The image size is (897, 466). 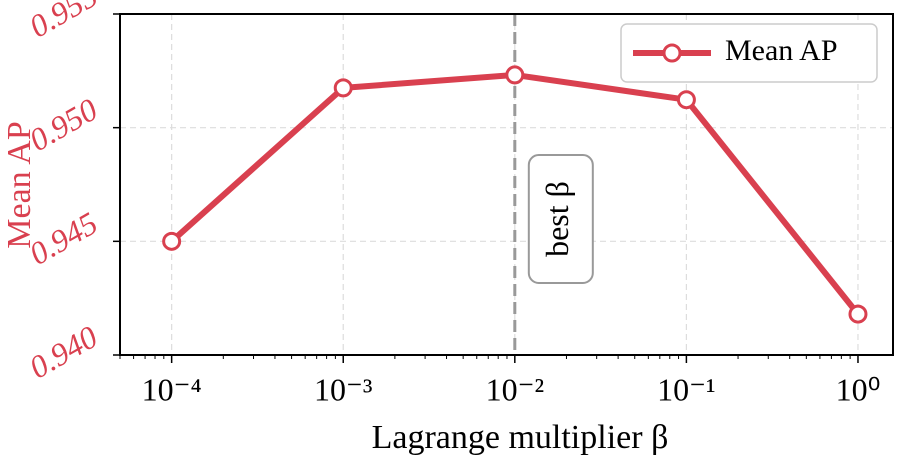 What do you see at coordinates (63, 351) in the screenshot?
I see `y-tick-label: 0.940` at bounding box center [63, 351].